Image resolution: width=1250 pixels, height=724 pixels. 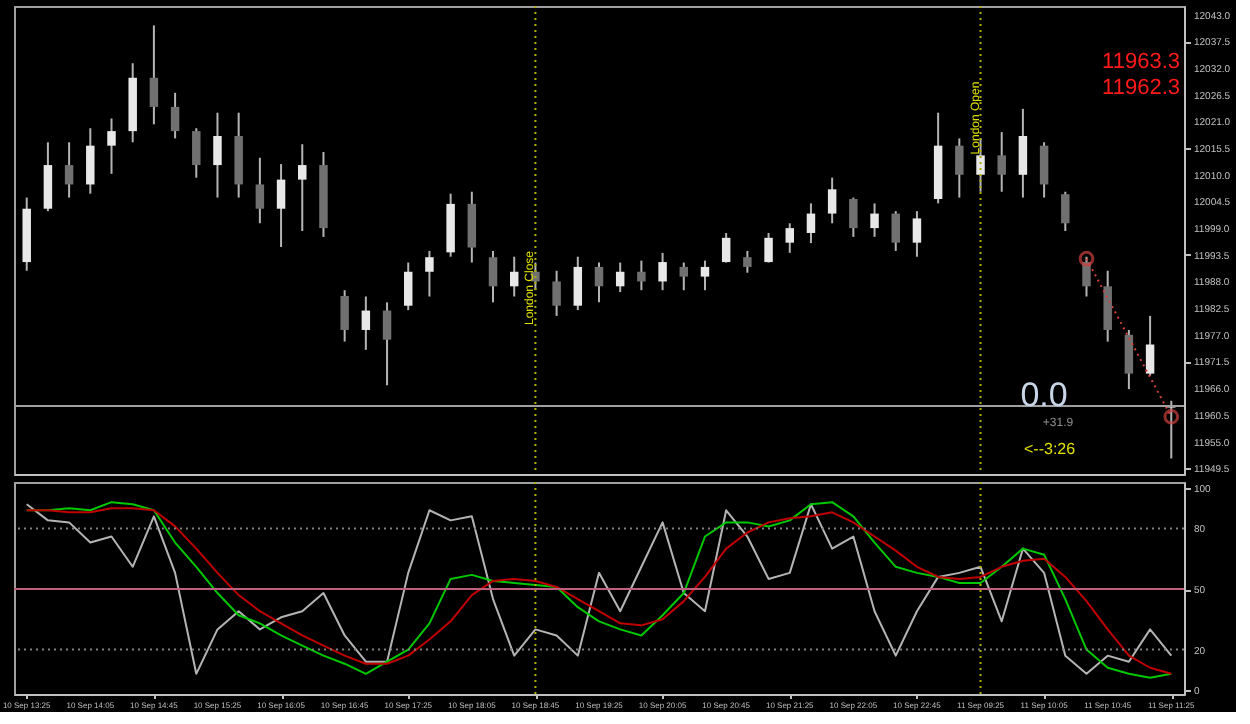 What do you see at coordinates (1141, 62) in the screenshot?
I see `annotation: 11963.3` at bounding box center [1141, 62].